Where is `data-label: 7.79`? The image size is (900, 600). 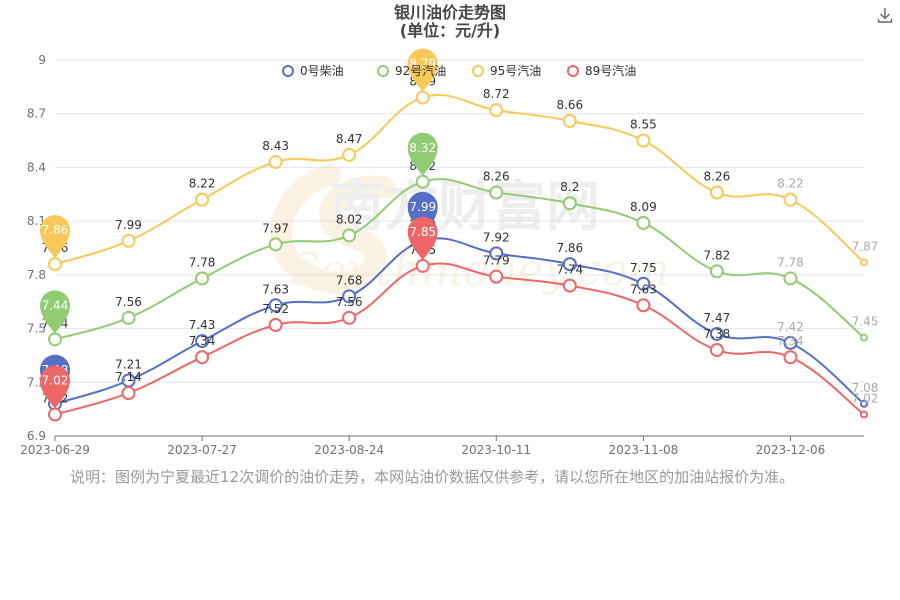 data-label: 7.79 is located at coordinates (496, 261).